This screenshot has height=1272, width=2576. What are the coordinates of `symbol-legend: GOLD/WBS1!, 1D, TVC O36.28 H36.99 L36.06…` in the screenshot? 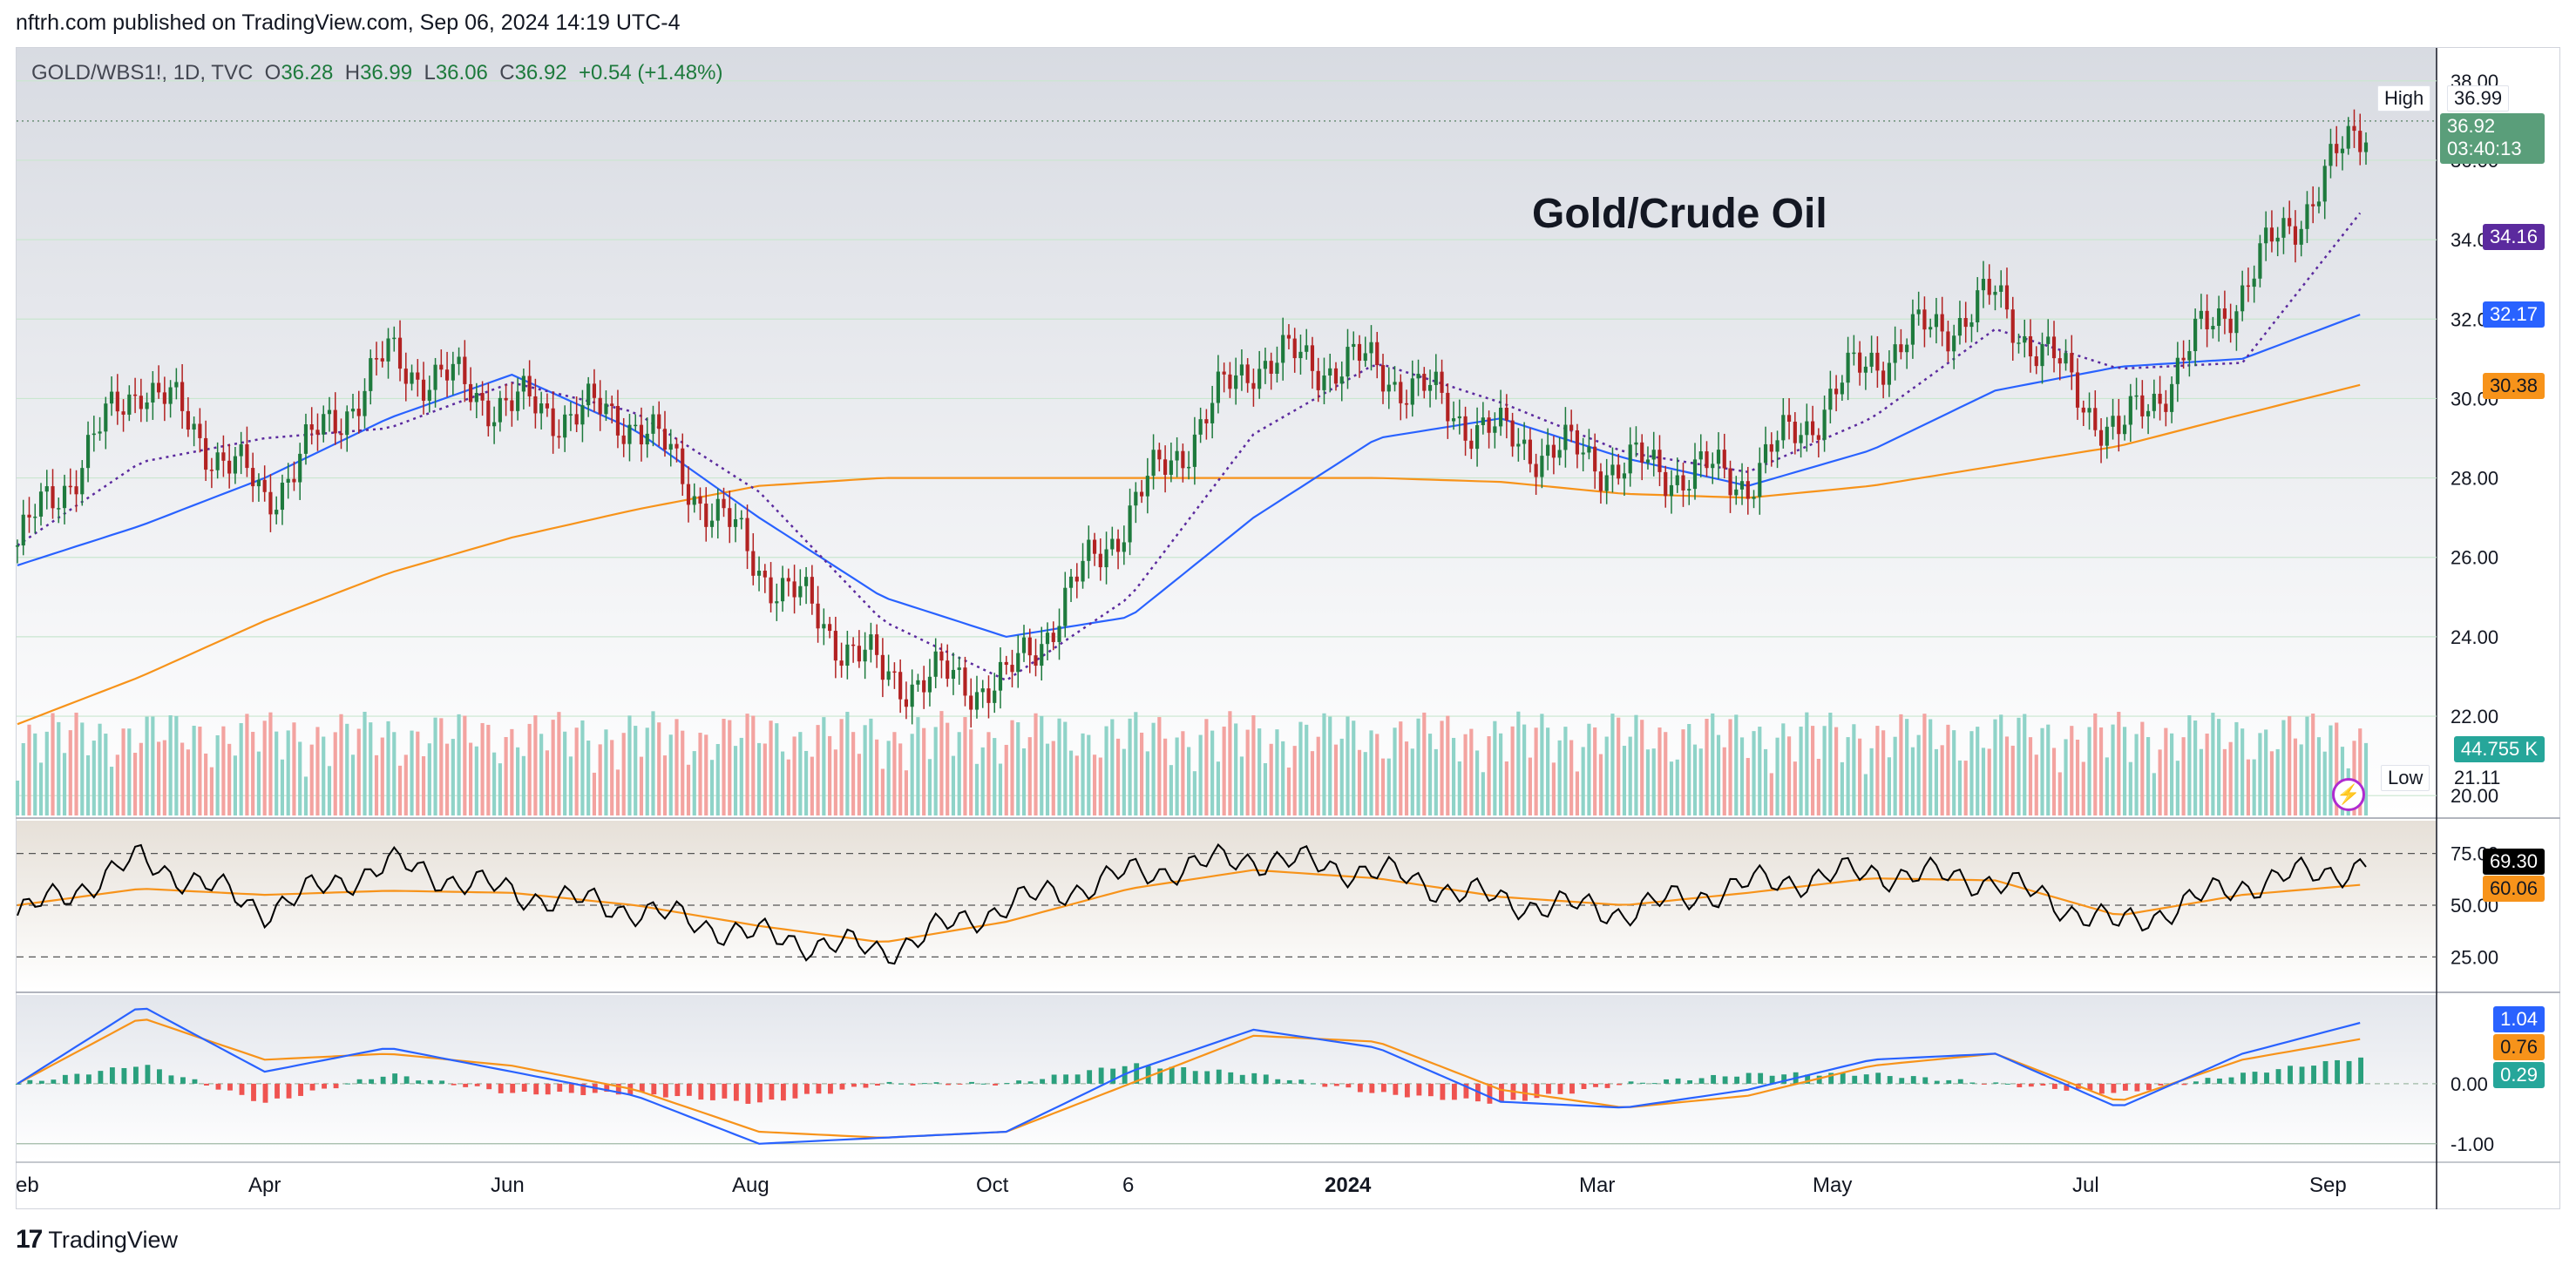 It's located at (377, 73).